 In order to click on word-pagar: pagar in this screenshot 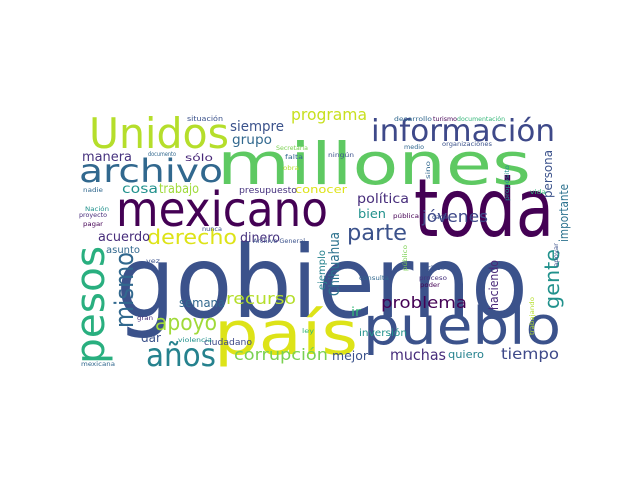, I will do `click(93, 224)`.